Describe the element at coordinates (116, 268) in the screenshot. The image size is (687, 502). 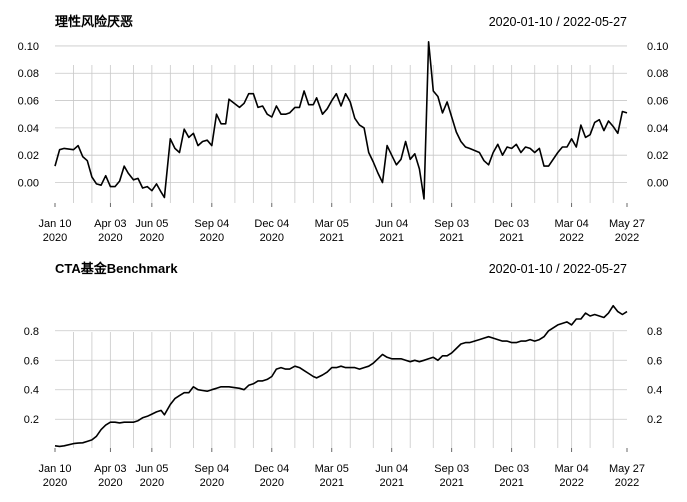
I see `chart-title: CTA基金Benchmark` at that location.